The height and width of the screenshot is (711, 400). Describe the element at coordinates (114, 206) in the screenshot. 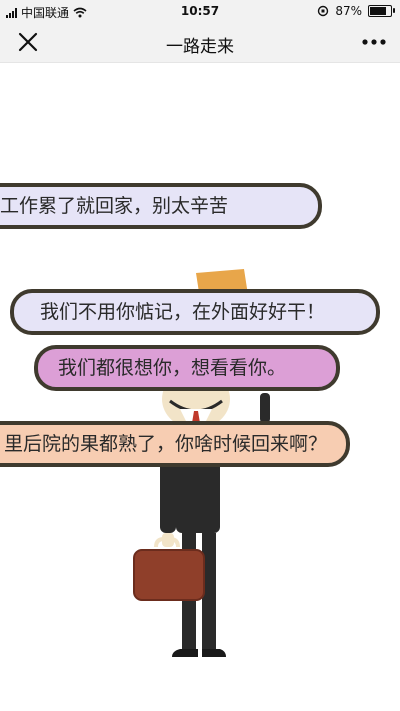

I see `bubble-text-1: 工作累了就回家，别太辛苦` at that location.